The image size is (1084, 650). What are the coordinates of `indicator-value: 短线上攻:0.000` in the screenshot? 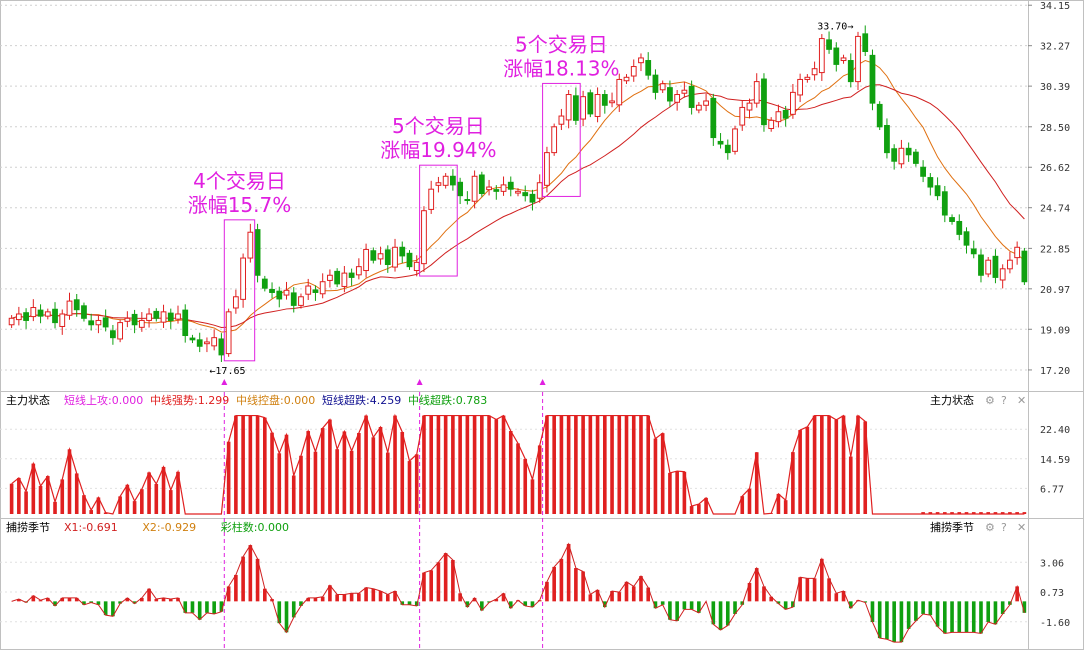 It's located at (103, 400).